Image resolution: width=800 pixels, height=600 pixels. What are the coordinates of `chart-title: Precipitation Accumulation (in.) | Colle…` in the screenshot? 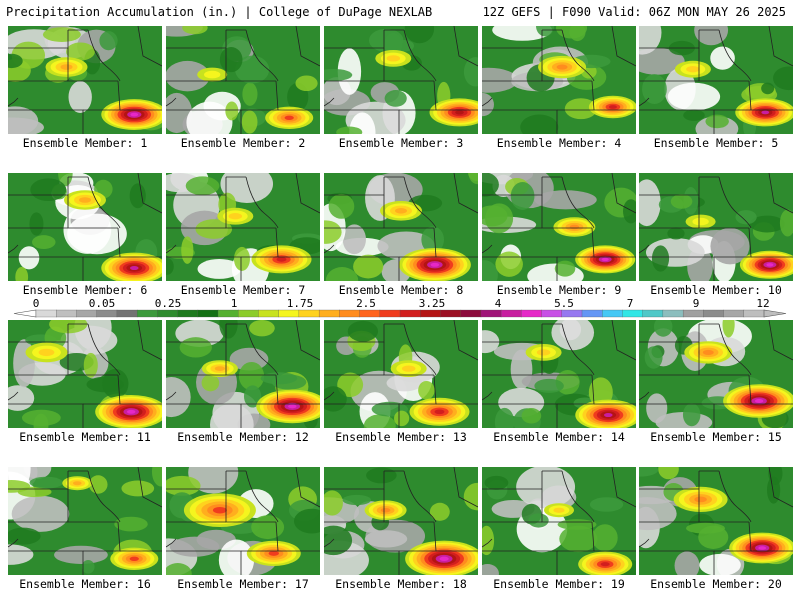 It's located at (219, 12).